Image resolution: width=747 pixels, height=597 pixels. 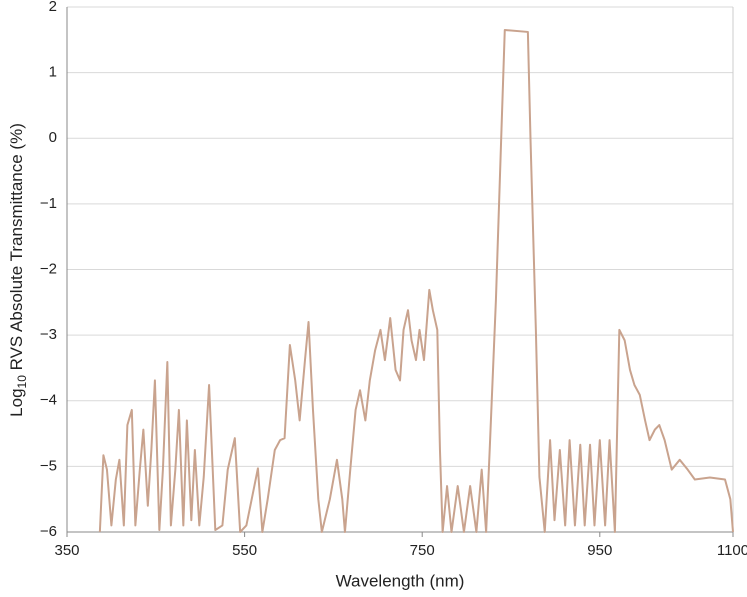 What do you see at coordinates (48, 400) in the screenshot?
I see `y-tick-label: −4` at bounding box center [48, 400].